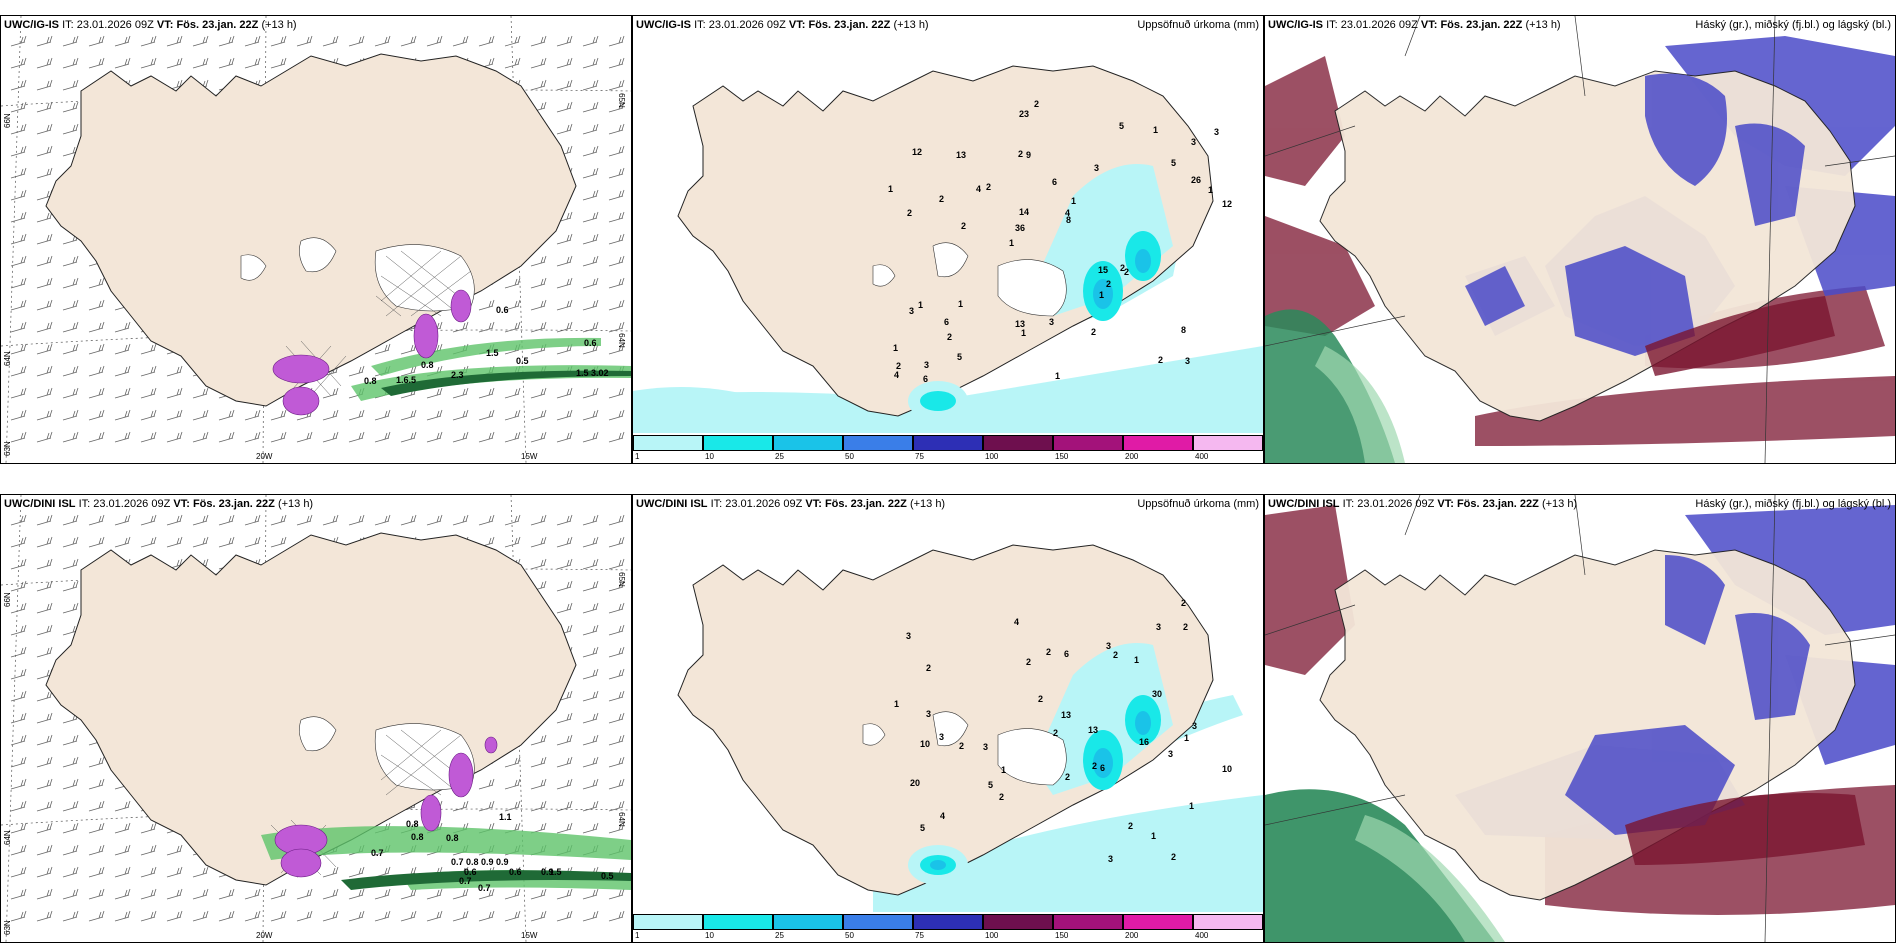 Image resolution: width=1900 pixels, height=950 pixels. Describe the element at coordinates (1067, 213) in the screenshot. I see `precip-value: 4` at that location.